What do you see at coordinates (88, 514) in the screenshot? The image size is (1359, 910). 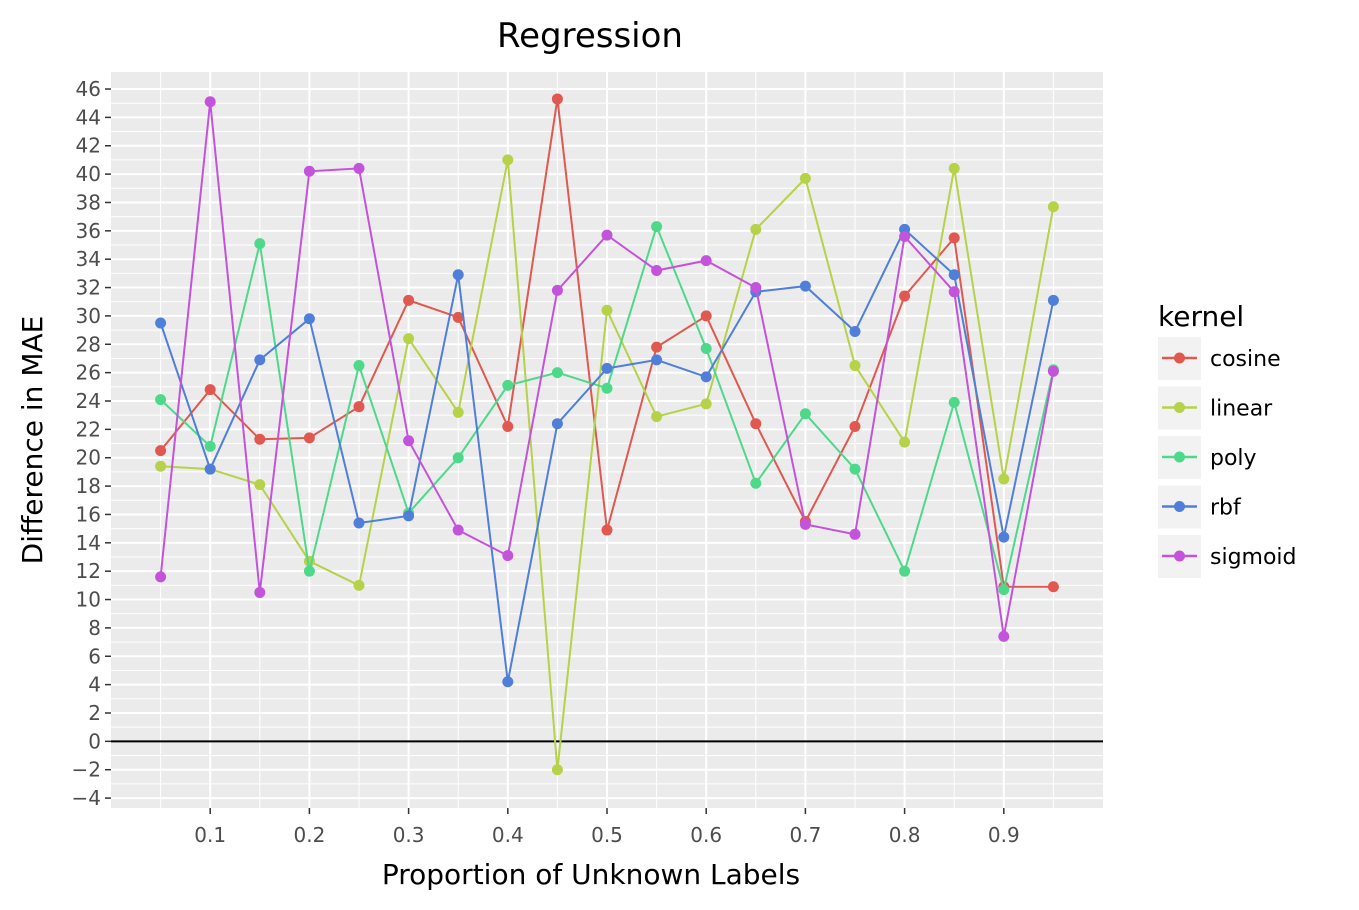 I see `y-tick-label: 16` at bounding box center [88, 514].